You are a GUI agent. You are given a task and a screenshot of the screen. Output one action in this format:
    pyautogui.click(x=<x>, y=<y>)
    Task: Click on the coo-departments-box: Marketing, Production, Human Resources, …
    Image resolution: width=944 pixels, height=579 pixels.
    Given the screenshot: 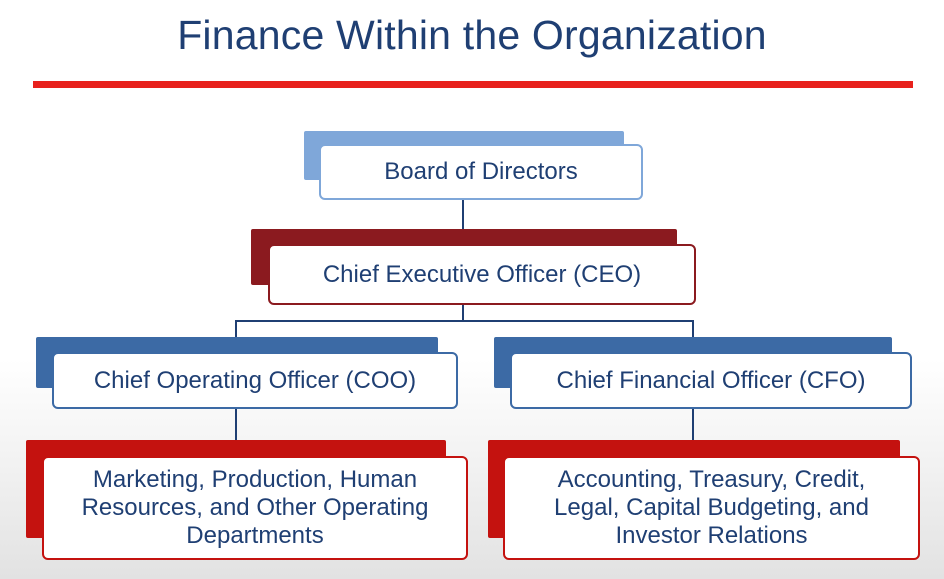 What is the action you would take?
    pyautogui.click(x=255, y=508)
    